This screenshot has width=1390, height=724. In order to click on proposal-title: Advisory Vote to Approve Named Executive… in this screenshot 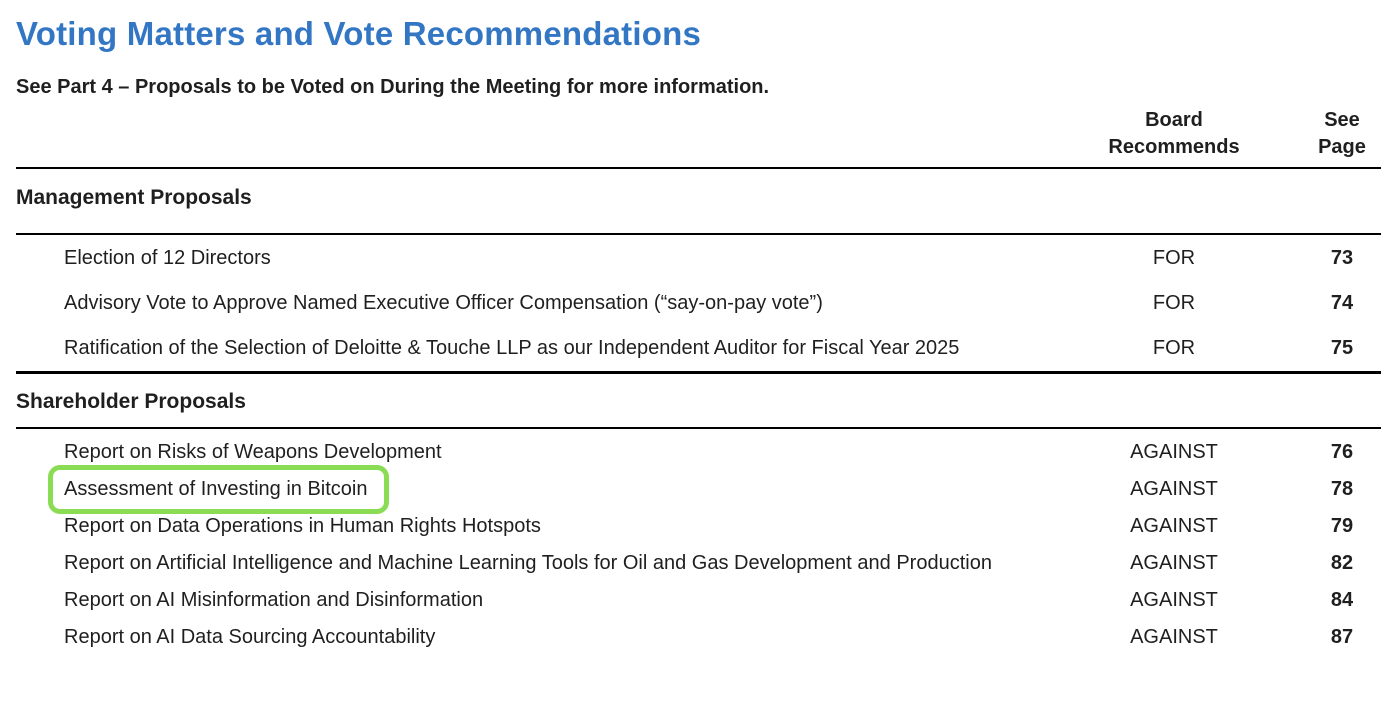, I will do `click(443, 302)`.